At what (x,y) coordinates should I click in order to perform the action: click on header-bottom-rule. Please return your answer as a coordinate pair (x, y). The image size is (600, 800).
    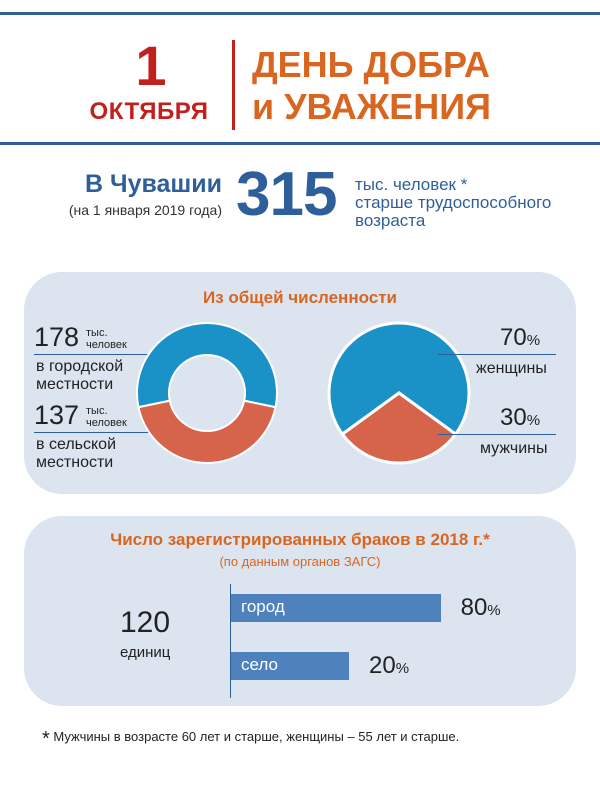
    Looking at the image, I should click on (300, 143).